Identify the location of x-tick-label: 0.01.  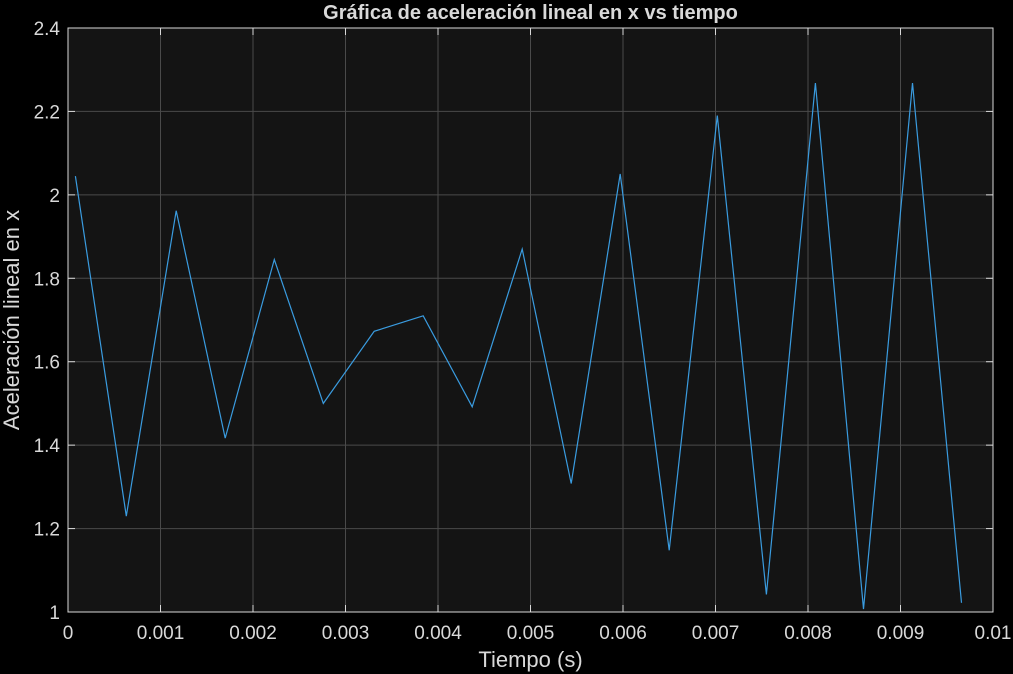
(993, 633).